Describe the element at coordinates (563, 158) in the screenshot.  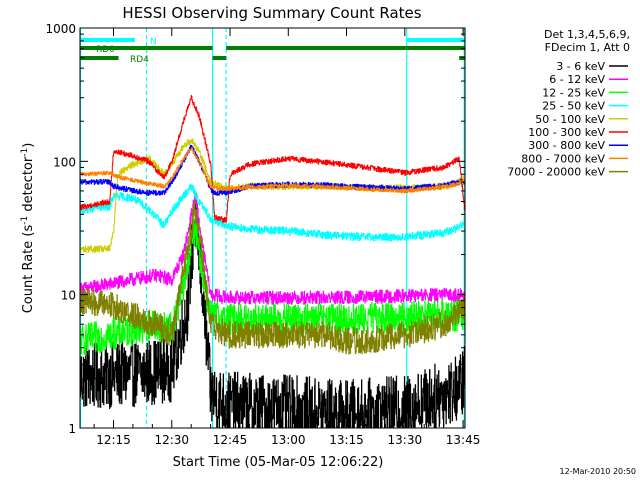
I see `legend-entry-label: 800 - 7000 keV` at that location.